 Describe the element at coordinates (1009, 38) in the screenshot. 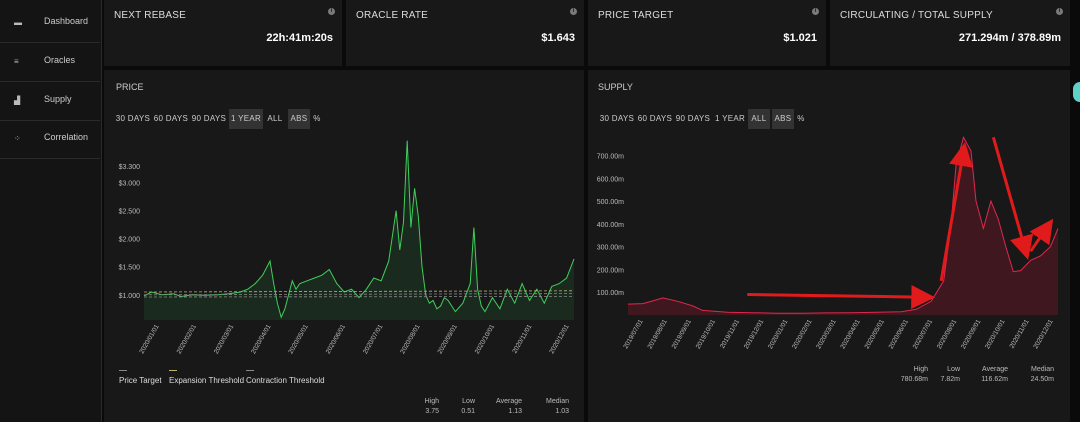

I see `card-value: 271.294m / 378.89m` at that location.